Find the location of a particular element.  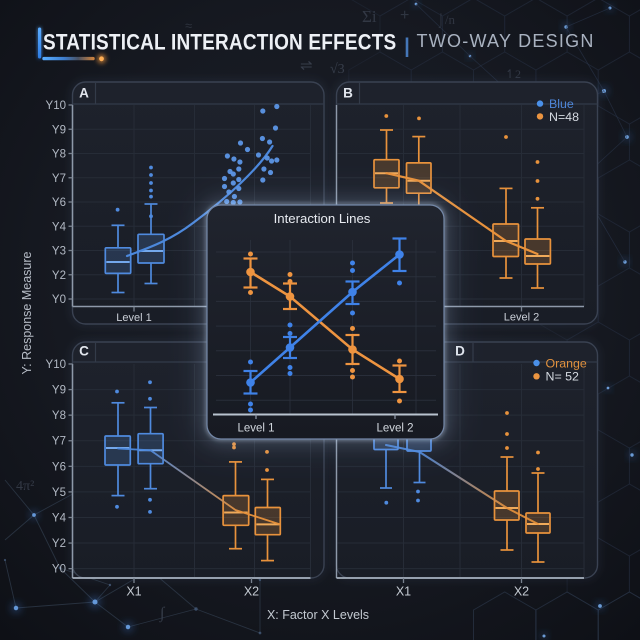

svg-text: X: Factor X Levels is located at coordinates (318, 615).